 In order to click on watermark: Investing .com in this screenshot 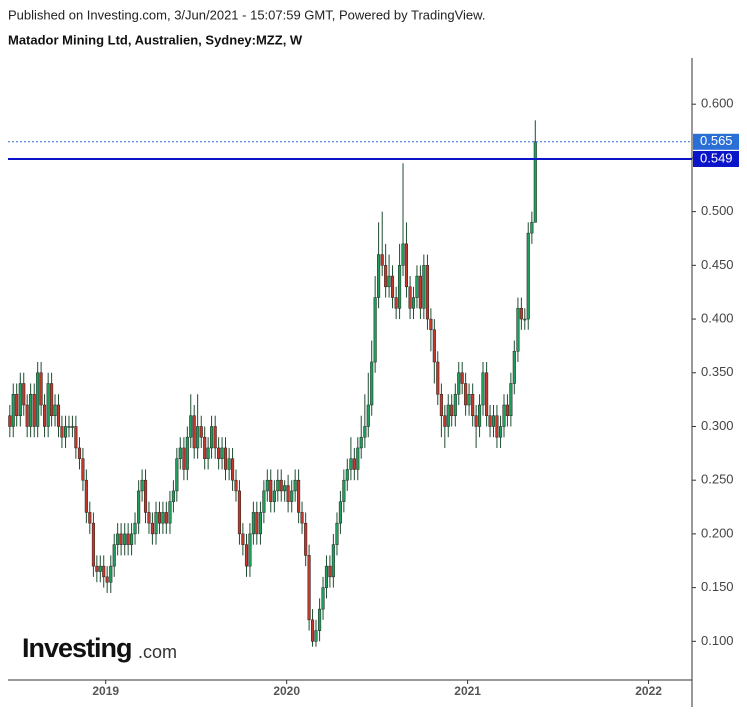, I will do `click(99, 648)`.